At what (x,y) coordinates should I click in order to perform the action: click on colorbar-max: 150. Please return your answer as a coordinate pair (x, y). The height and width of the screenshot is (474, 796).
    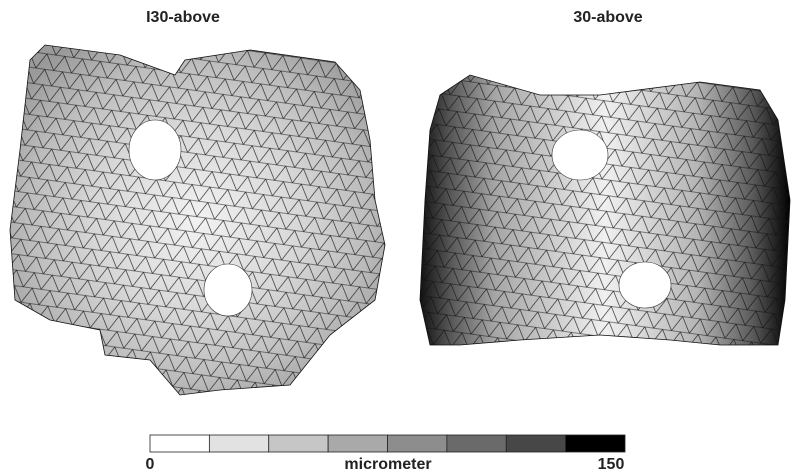
    Looking at the image, I should click on (611, 464).